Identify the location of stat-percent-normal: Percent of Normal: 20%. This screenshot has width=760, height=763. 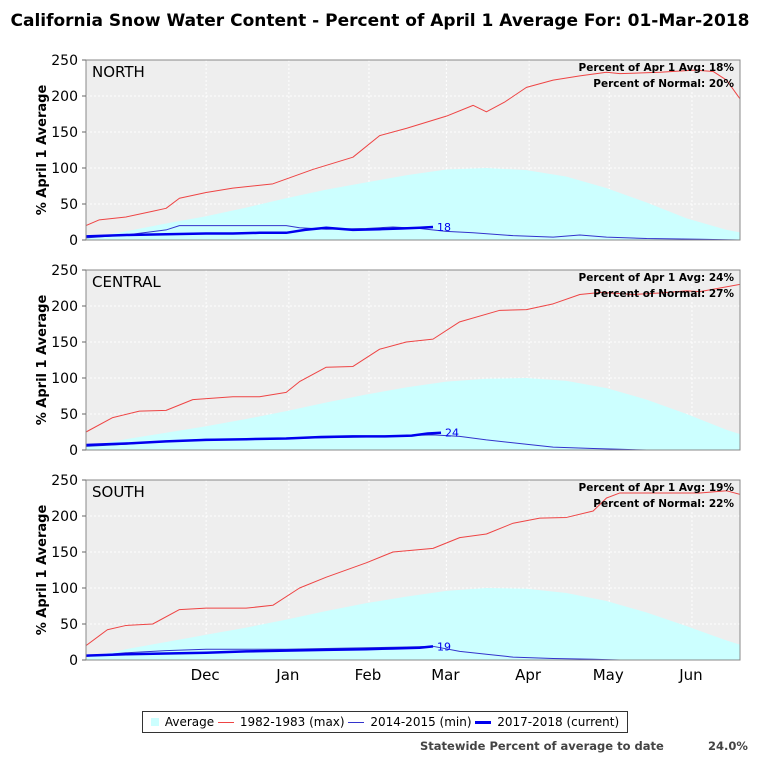
(663, 84).